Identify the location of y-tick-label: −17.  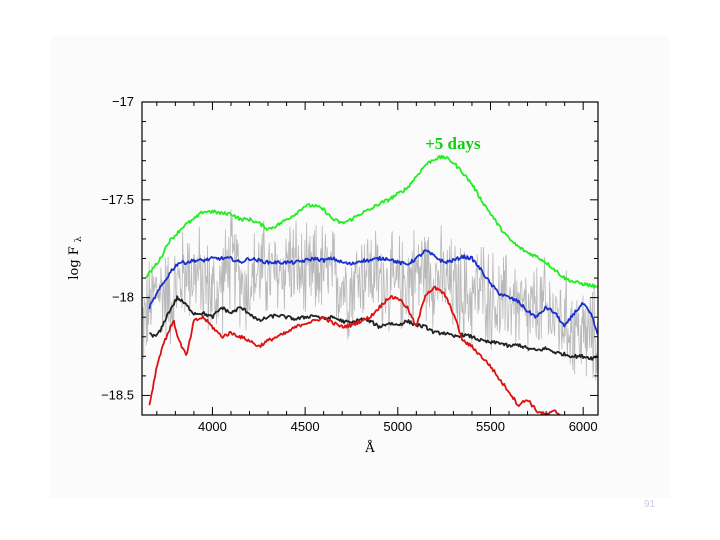
(123, 101).